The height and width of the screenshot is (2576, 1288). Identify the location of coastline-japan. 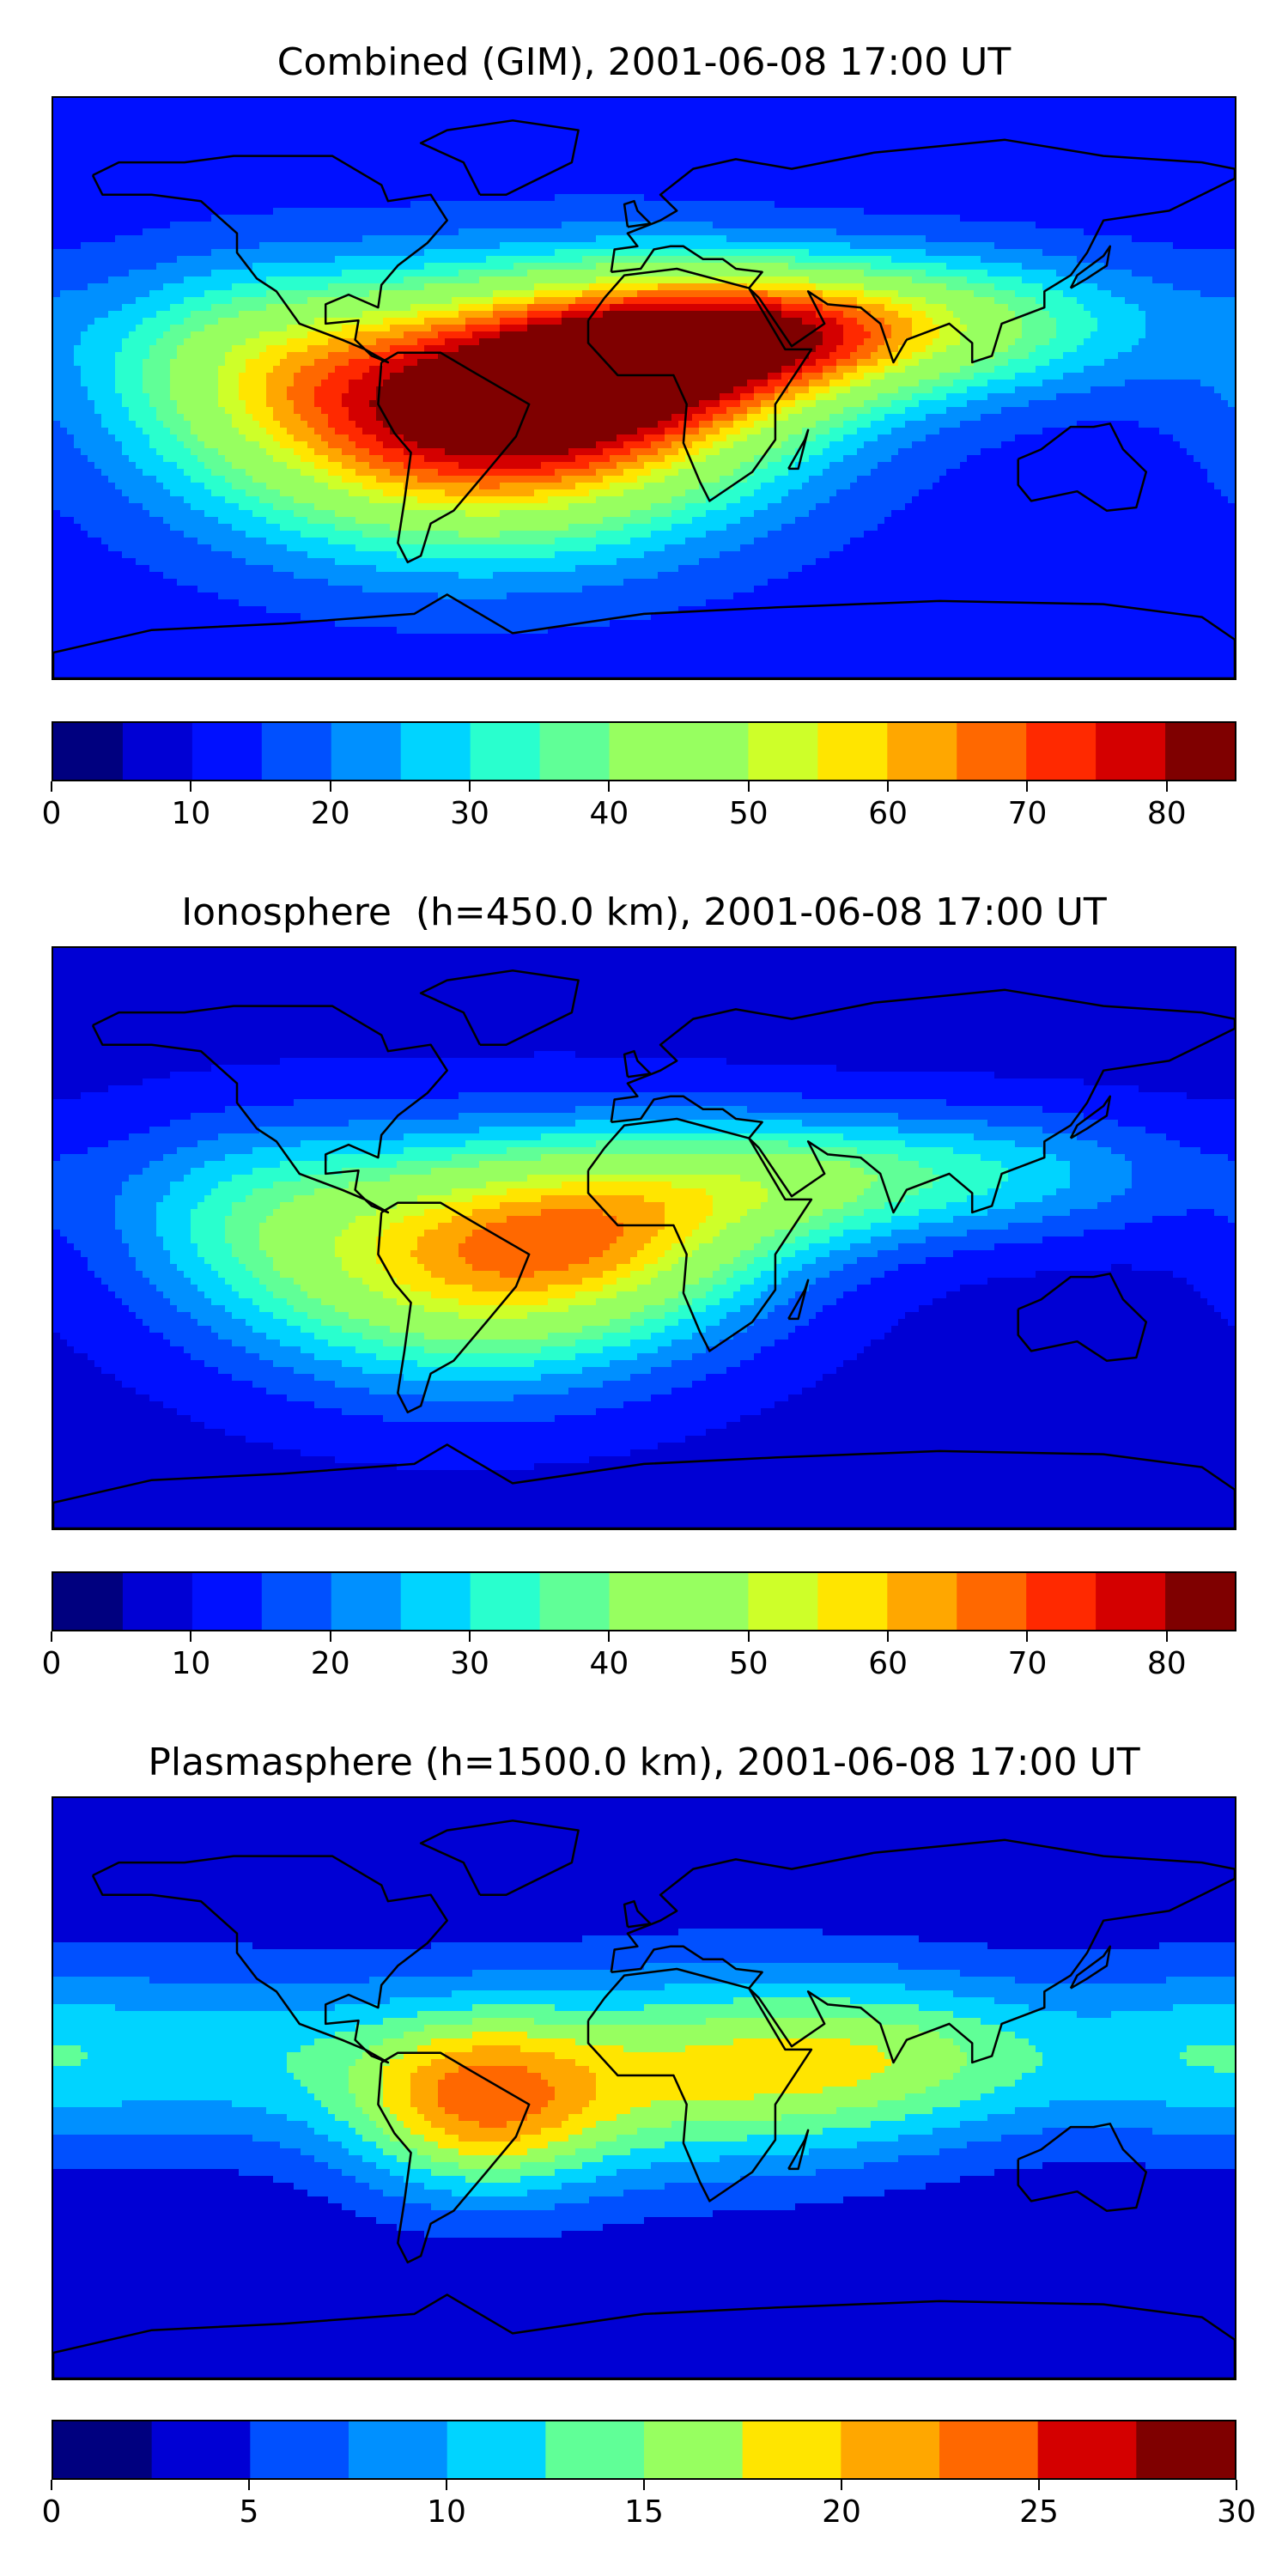
(1090, 1117).